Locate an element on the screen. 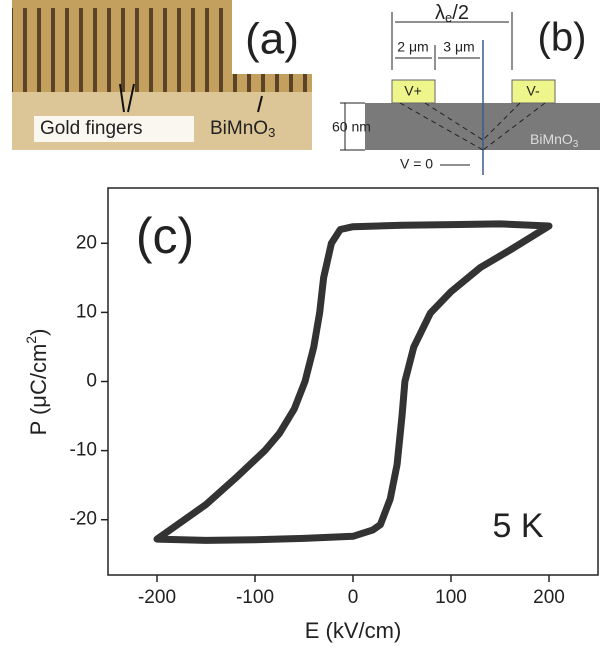 The height and width of the screenshot is (654, 608). gap-label: 2 μm is located at coordinates (412, 47).